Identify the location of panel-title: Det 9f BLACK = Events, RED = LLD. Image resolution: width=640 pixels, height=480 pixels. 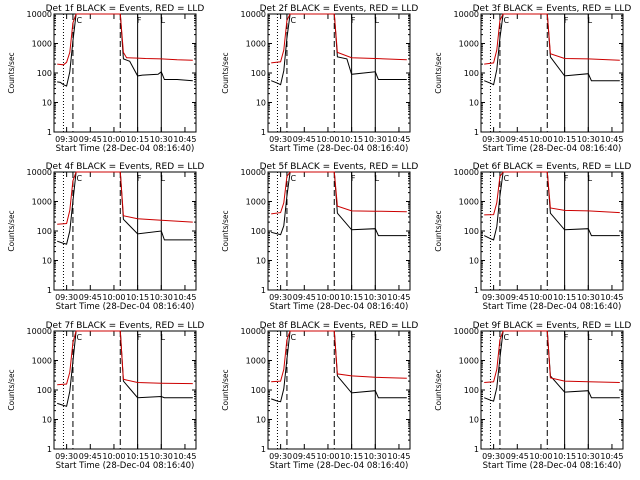
(552, 326).